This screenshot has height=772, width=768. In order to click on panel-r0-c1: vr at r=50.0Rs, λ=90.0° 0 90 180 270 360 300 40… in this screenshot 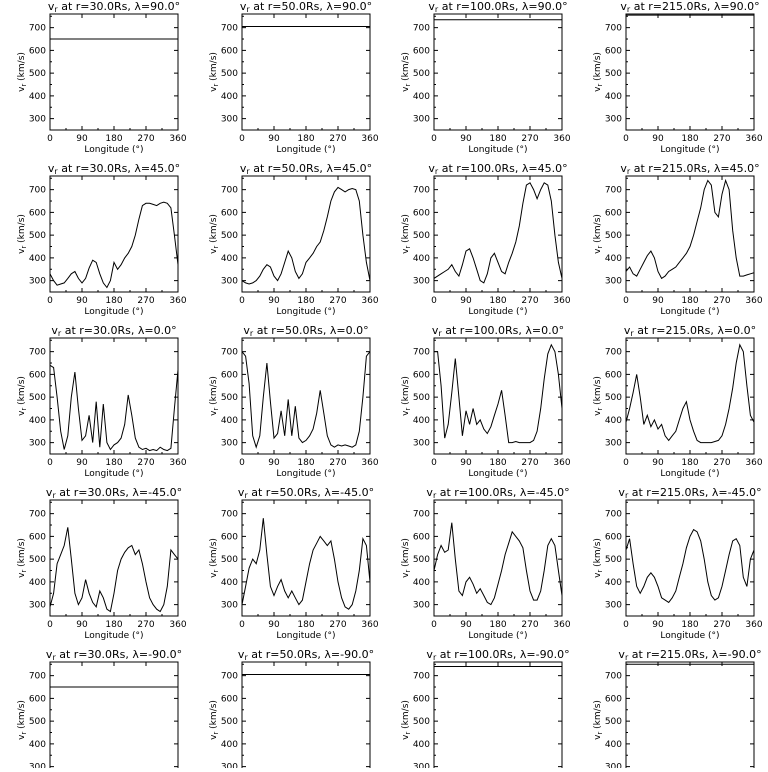, I will do `click(294, 77)`.